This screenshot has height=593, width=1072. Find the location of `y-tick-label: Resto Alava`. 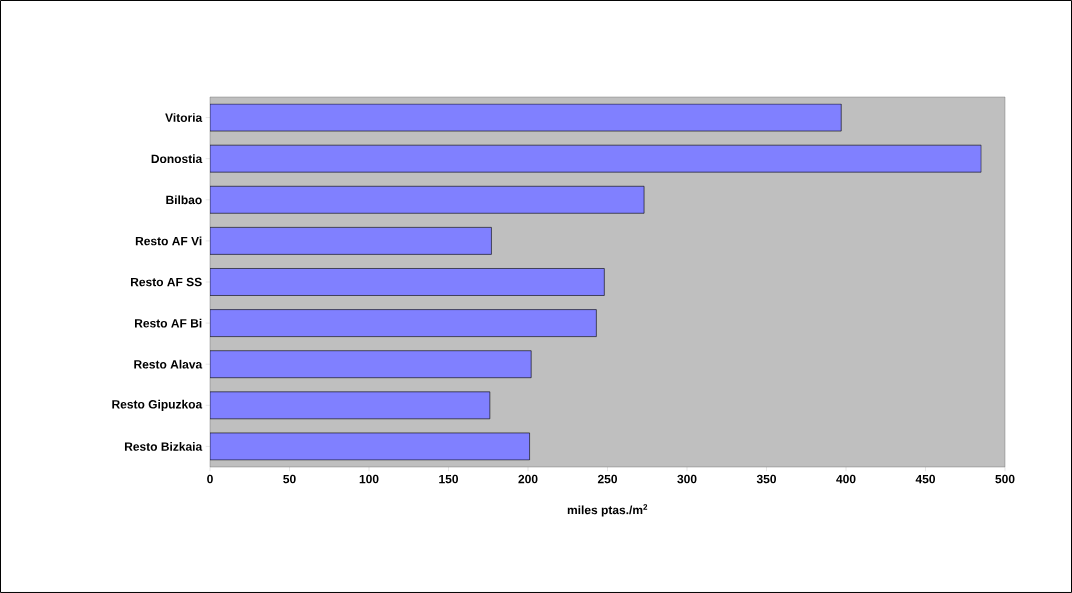

y-tick-label: Resto Alava is located at coordinates (168, 364).